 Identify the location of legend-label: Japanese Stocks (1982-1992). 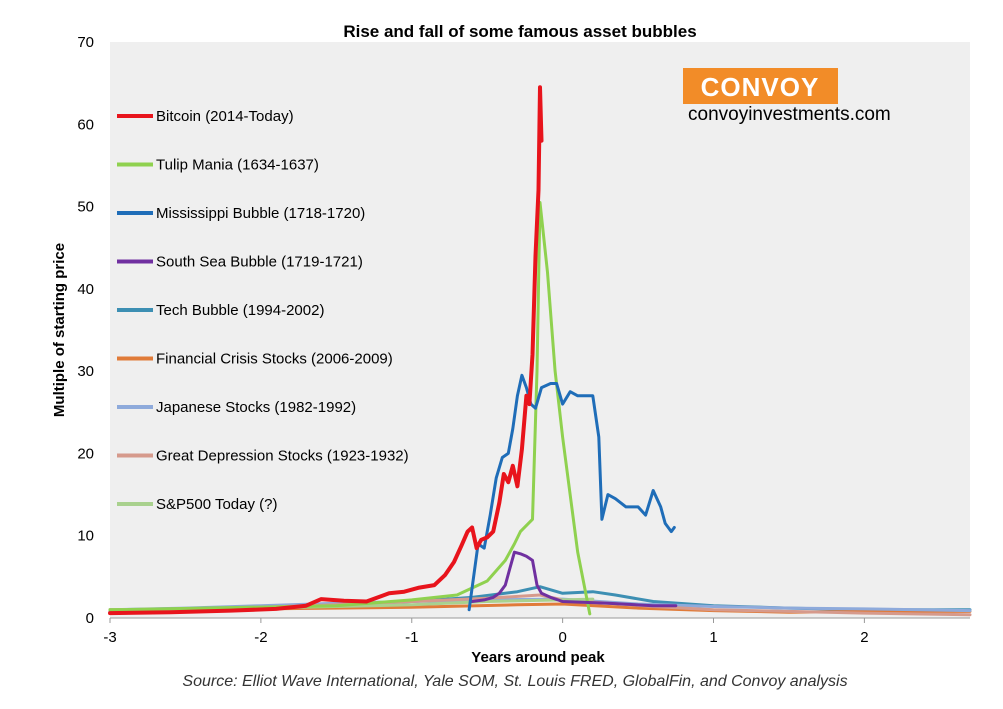
(256, 407).